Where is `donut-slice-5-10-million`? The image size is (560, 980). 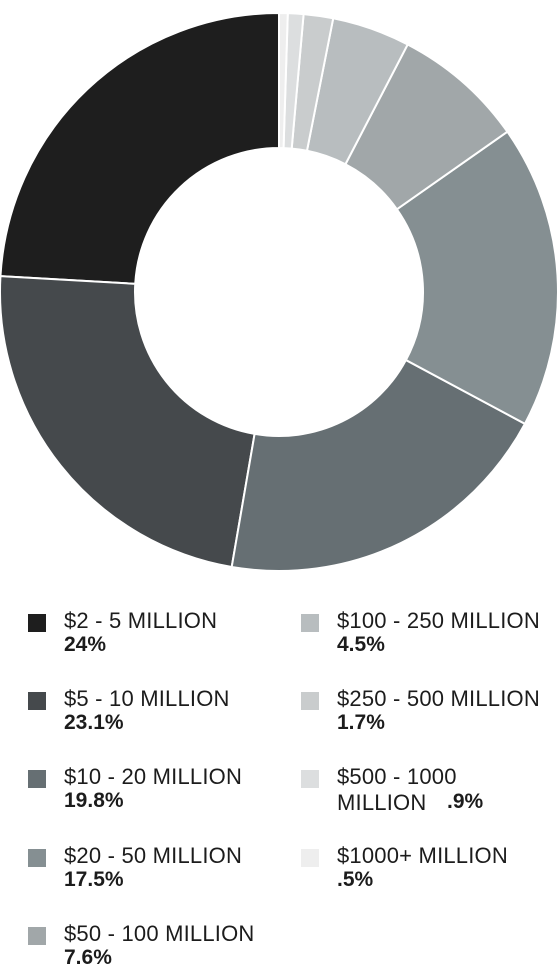
donut-slice-5-10-million is located at coordinates (128, 422).